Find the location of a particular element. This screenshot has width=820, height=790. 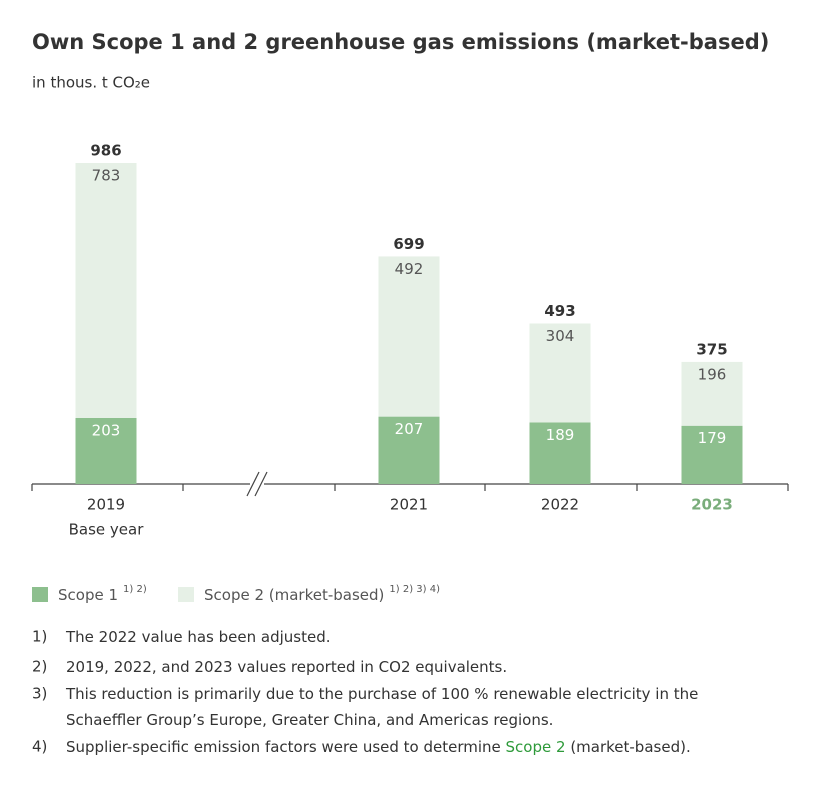

legend-name: Scope 2 (market-based) is located at coordinates (294, 595).